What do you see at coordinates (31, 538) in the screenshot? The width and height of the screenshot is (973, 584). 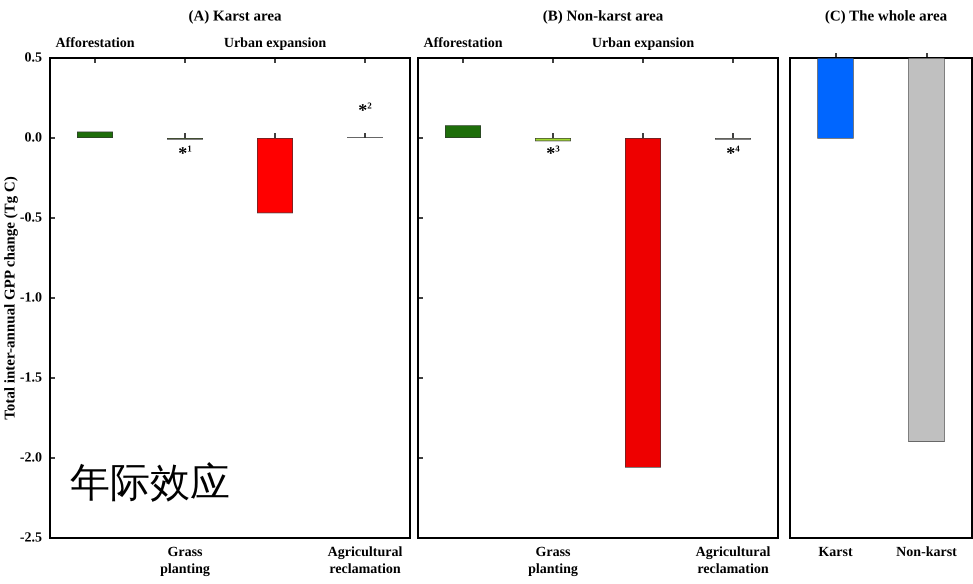 I see `y-tick-label: -2.5` at bounding box center [31, 538].